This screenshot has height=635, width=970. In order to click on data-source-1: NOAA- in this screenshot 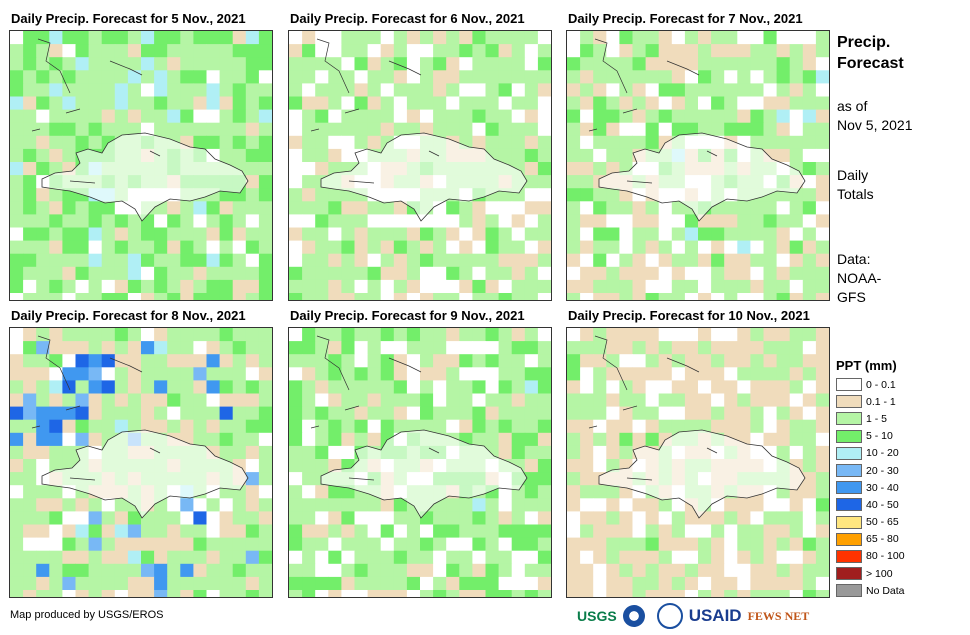, I will do `click(859, 278)`.